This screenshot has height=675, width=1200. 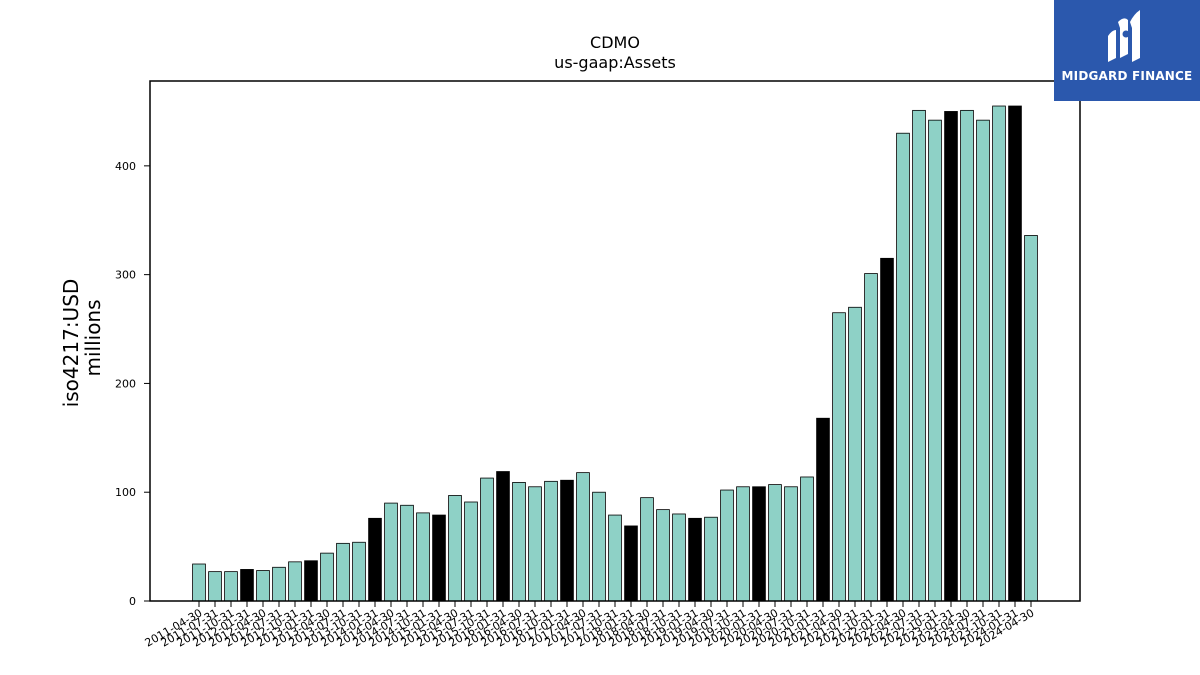 What do you see at coordinates (1124, 36) in the screenshot?
I see `midgard-m-logo-icon` at bounding box center [1124, 36].